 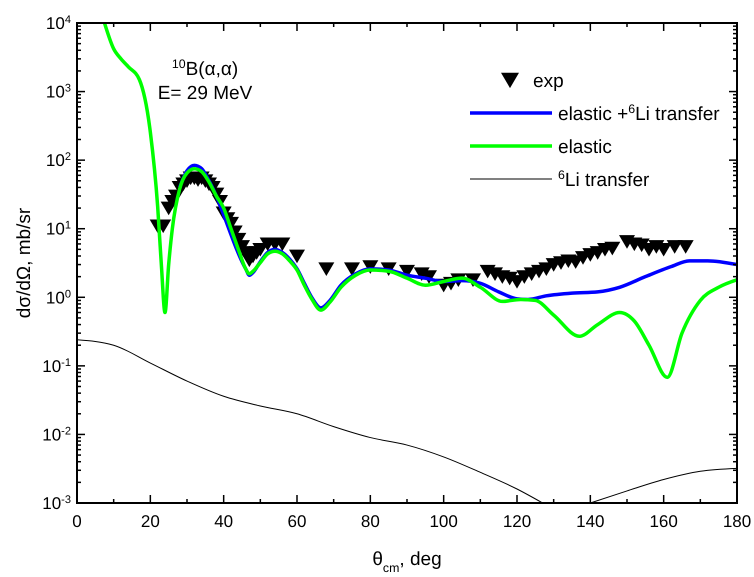 What do you see at coordinates (77, 521) in the screenshot?
I see `x-tick-label: 0` at bounding box center [77, 521].